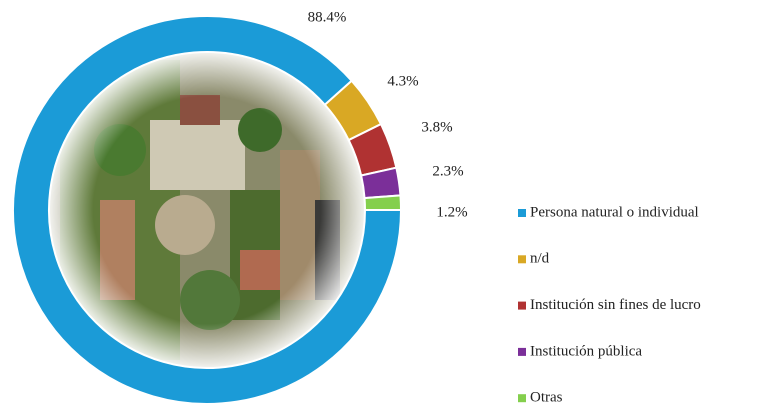  What do you see at coordinates (546, 398) in the screenshot?
I see `legend-label: Otras` at bounding box center [546, 398].